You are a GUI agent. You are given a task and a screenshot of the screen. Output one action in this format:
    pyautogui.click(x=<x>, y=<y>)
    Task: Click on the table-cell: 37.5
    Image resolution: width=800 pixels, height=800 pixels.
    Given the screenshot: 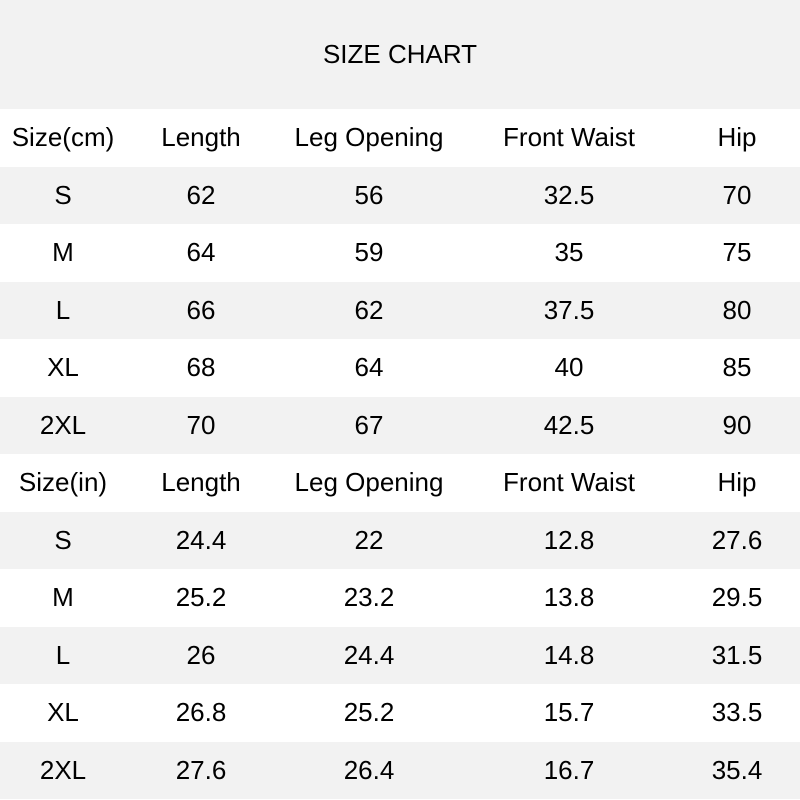 What is the action you would take?
    pyautogui.click(x=569, y=309)
    